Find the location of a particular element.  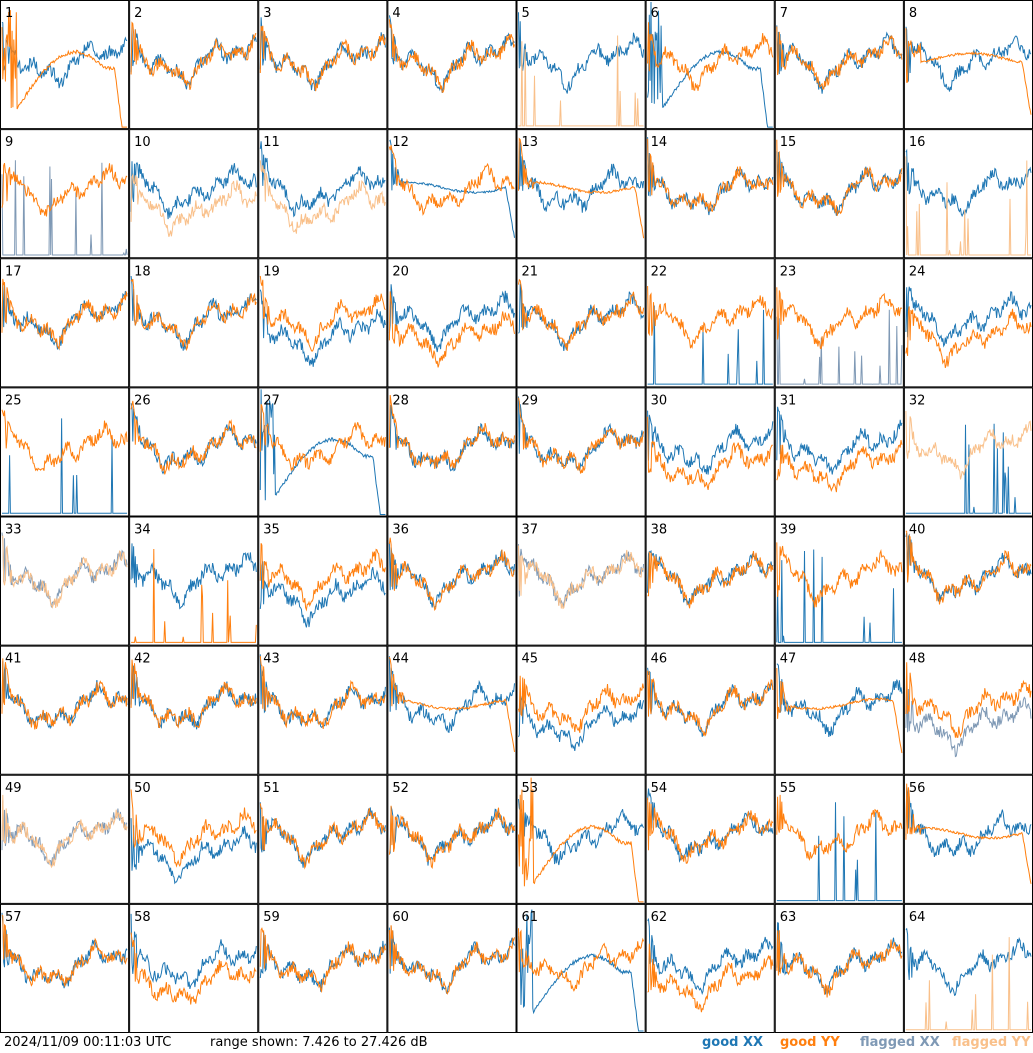

antenna-panel: 27 is located at coordinates (323, 452).